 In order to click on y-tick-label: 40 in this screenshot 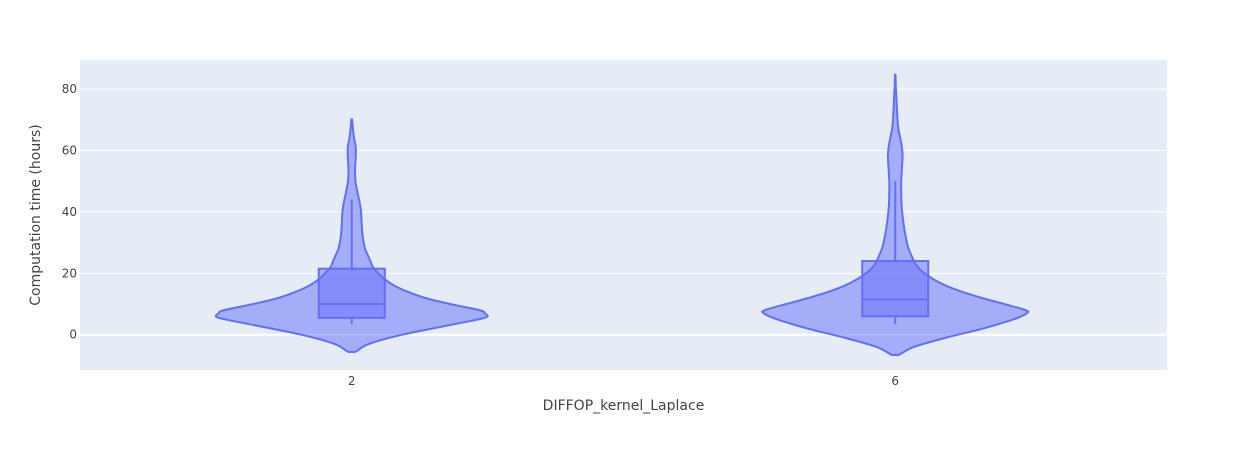, I will do `click(69, 212)`.